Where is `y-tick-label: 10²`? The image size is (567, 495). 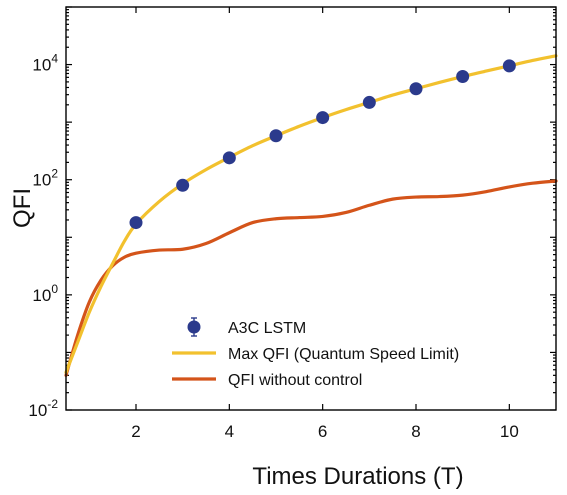 y-tick-label: 10² is located at coordinates (45, 178).